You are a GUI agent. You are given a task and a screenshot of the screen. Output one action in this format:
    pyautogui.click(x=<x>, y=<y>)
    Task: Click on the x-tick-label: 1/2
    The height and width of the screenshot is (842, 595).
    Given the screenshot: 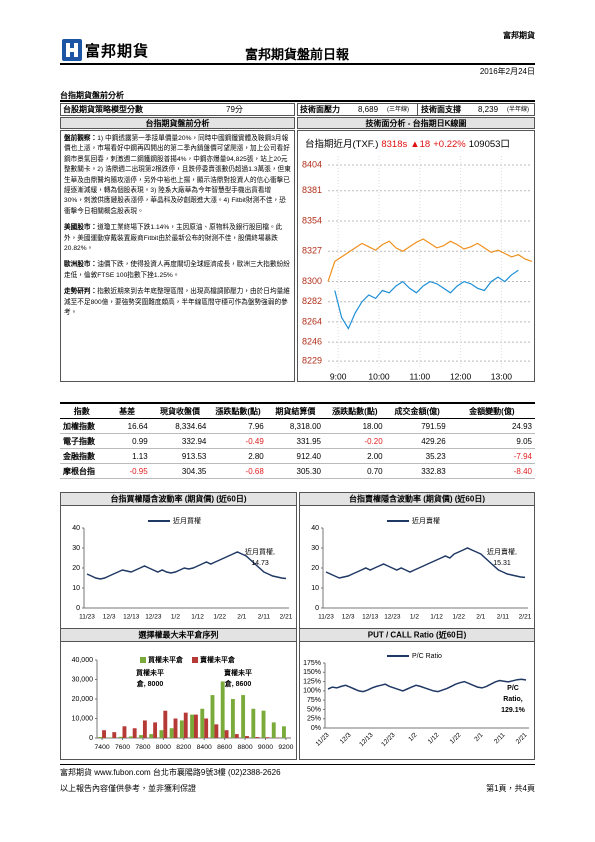 What is the action you would take?
    pyautogui.click(x=414, y=617)
    